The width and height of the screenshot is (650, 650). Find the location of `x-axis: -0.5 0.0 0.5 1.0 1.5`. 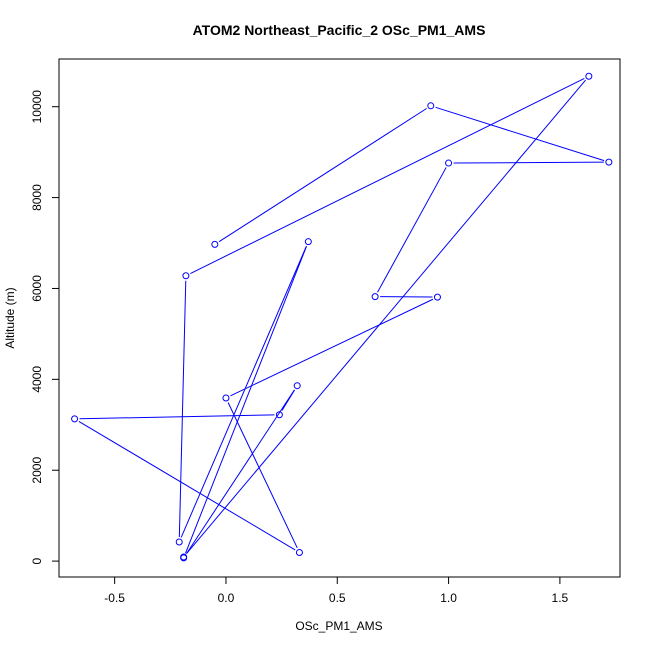

x-axis: -0.5 0.0 0.5 1.0 1.5 is located at coordinates (336, 590).